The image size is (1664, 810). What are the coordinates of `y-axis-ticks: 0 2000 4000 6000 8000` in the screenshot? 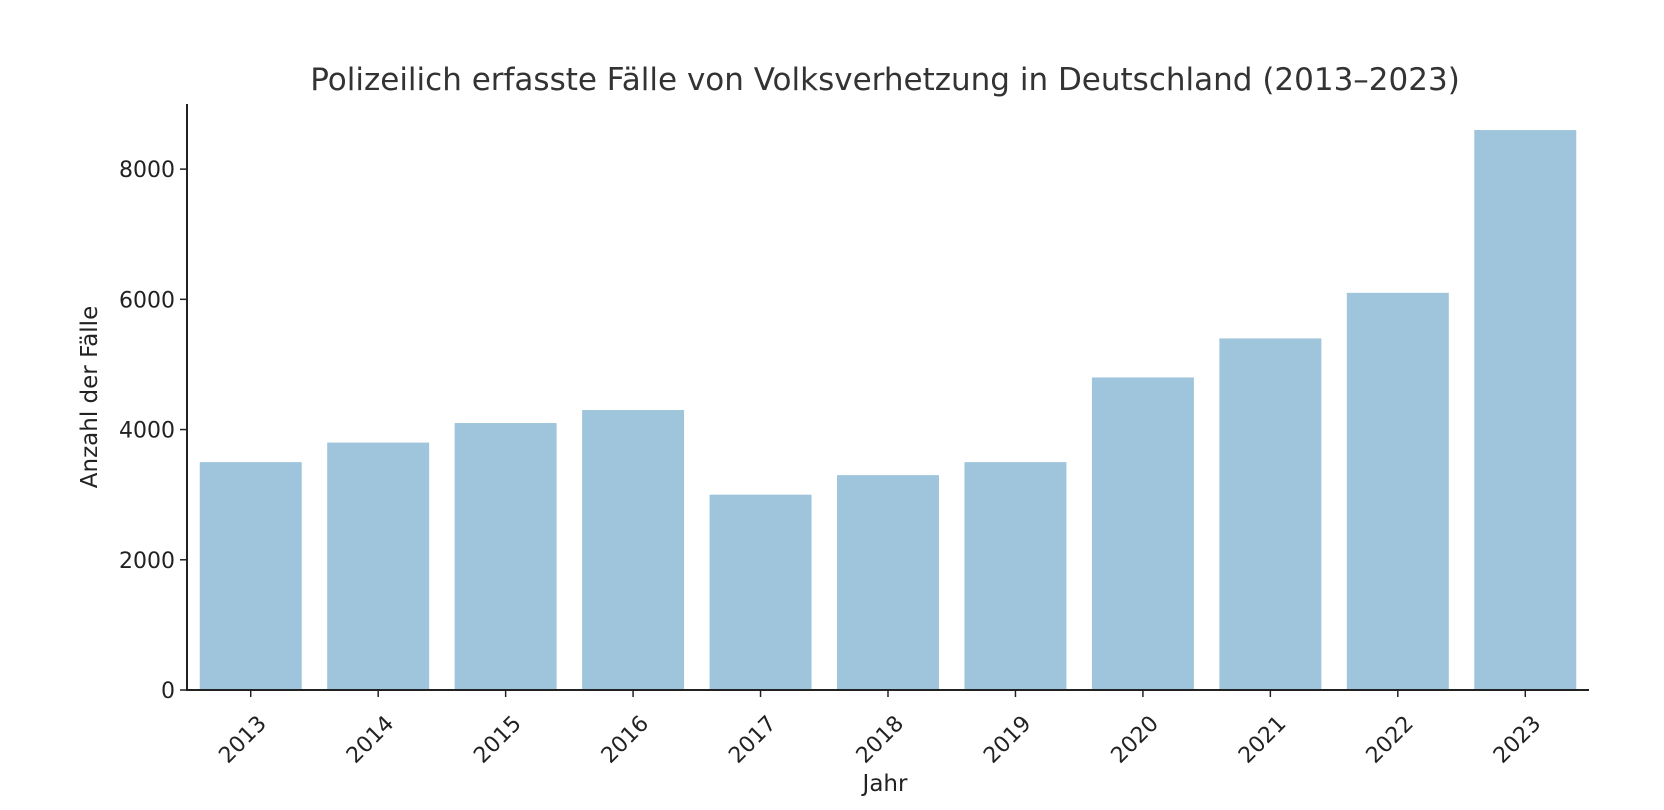 It's located at (153, 431).